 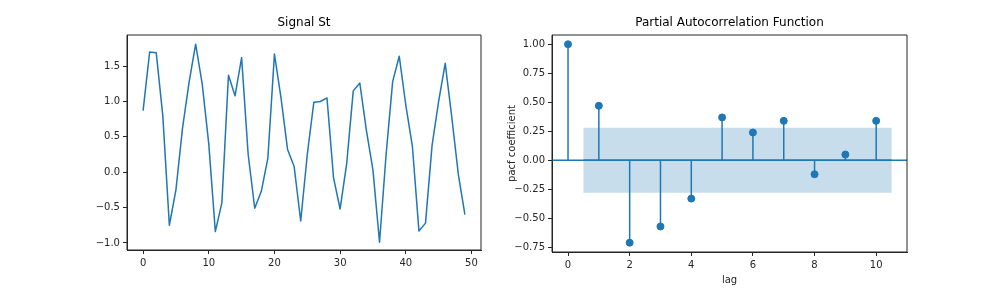 What do you see at coordinates (471, 262) in the screenshot?
I see `x-tick-label: 50` at bounding box center [471, 262].